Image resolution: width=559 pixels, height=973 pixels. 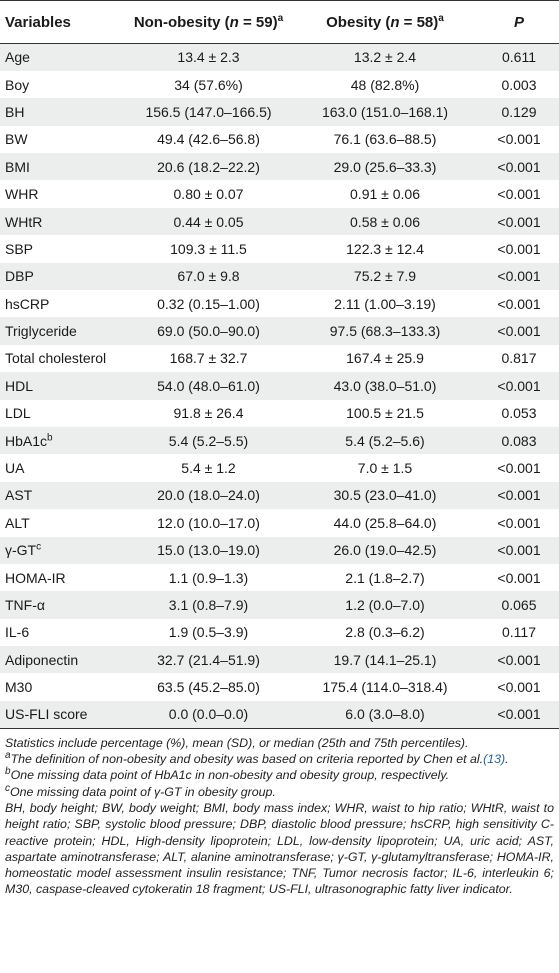 What do you see at coordinates (63, 577) in the screenshot?
I see `cell-variable: HOMA-IR` at bounding box center [63, 577].